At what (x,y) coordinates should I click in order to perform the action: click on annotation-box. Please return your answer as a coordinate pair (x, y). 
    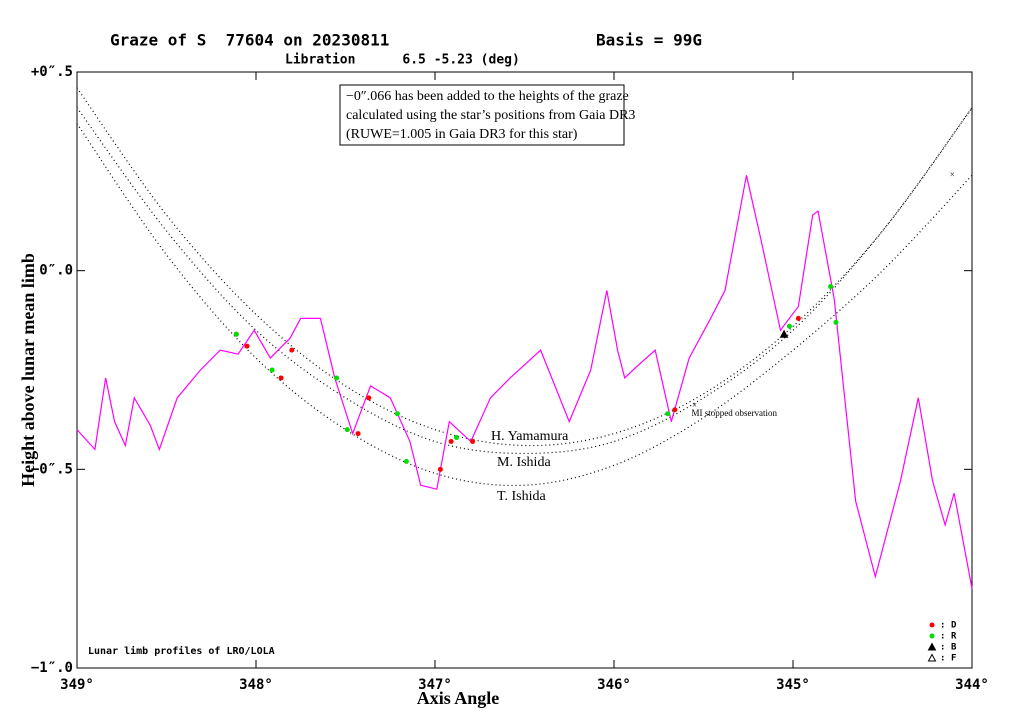
    Looking at the image, I should click on (482, 115).